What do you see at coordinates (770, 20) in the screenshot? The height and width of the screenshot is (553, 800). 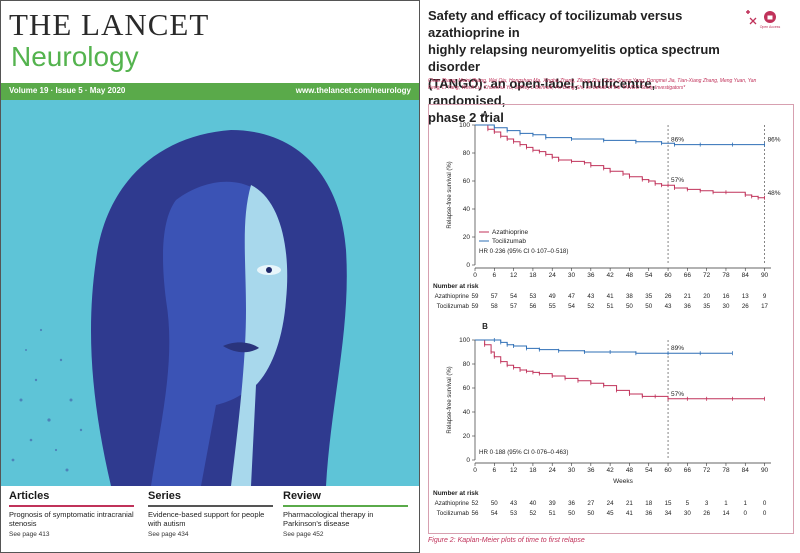 I see `oa-lock-icon: Open Access` at bounding box center [770, 20].